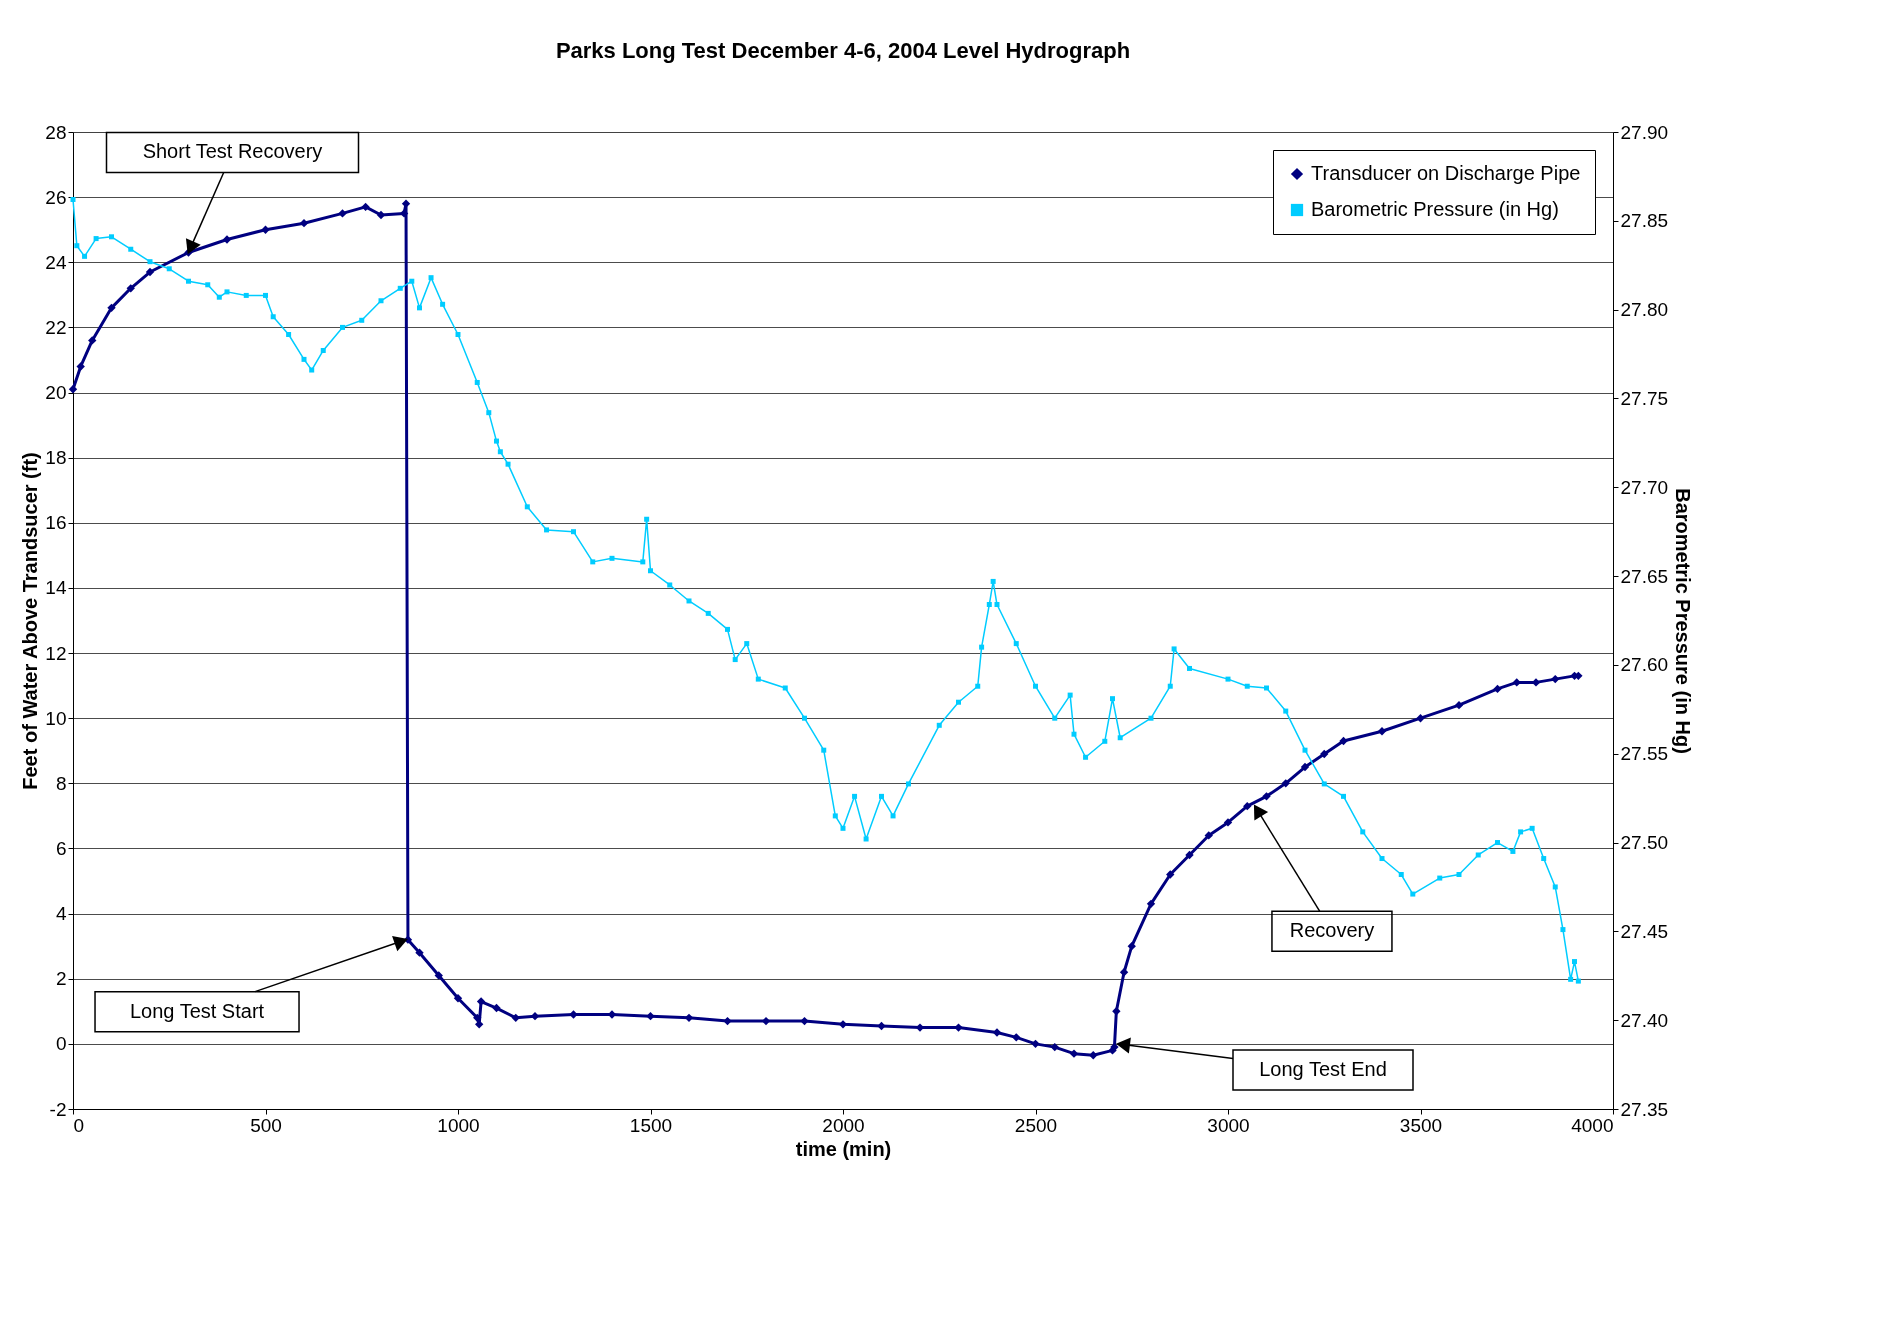 Image resolution: width=1883 pixels, height=1335 pixels. What do you see at coordinates (1421, 1125) in the screenshot?
I see `x-tick-label: 3500` at bounding box center [1421, 1125].